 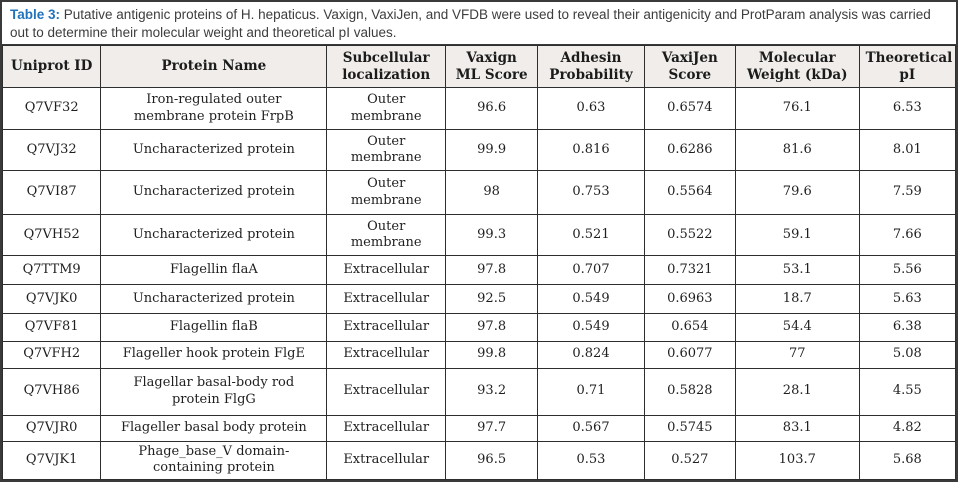 I want to click on cell-molecular-weight-kda: 77, so click(x=797, y=354).